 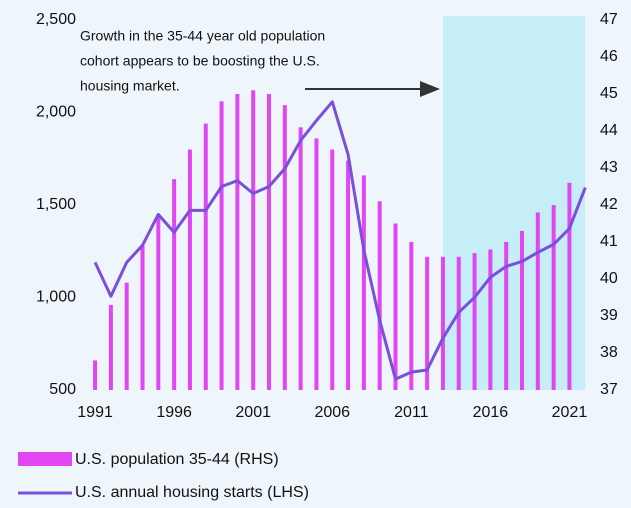 What do you see at coordinates (177, 459) in the screenshot?
I see `legend-label: U.S. population 35-44 (RHS)` at bounding box center [177, 459].